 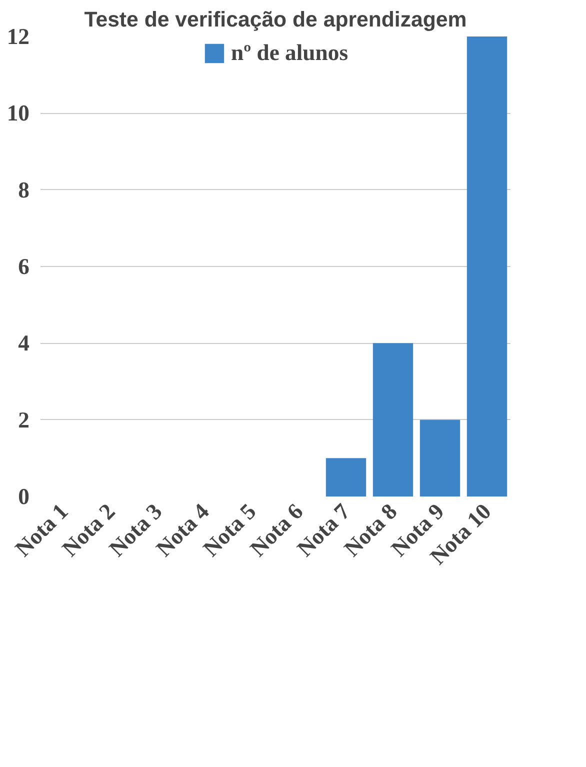 What do you see at coordinates (18, 36) in the screenshot?
I see `y-tick-label: 12` at bounding box center [18, 36].